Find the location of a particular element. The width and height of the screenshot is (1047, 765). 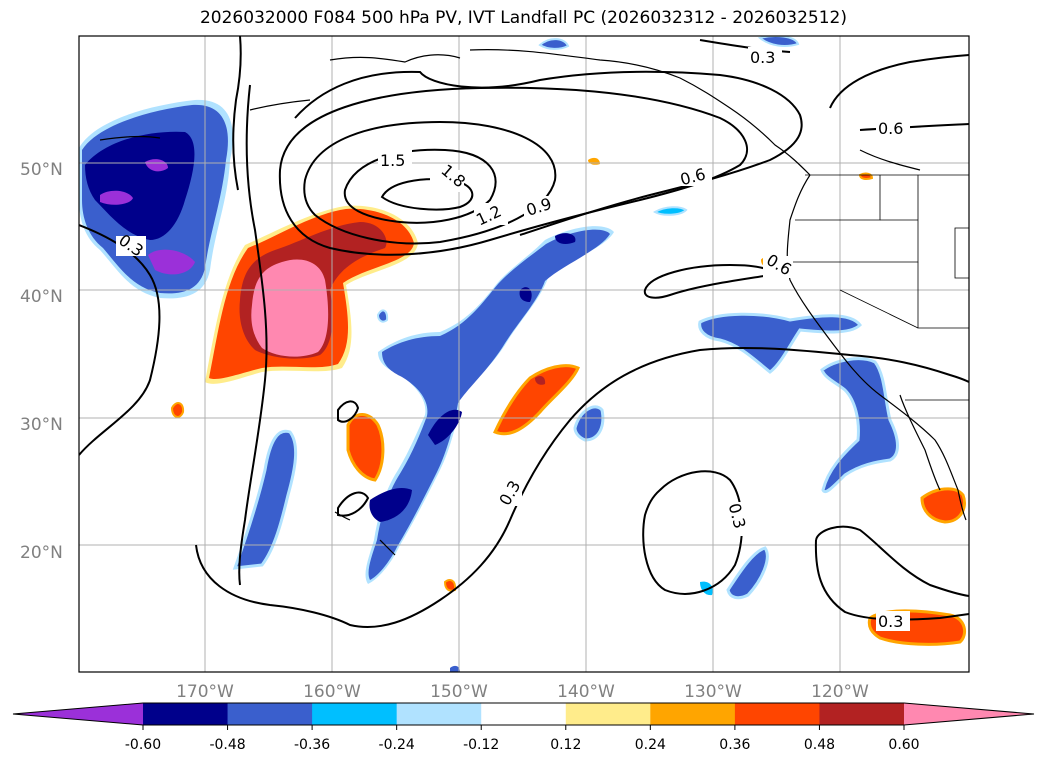

contour-label: 0.6 is located at coordinates (890, 128).